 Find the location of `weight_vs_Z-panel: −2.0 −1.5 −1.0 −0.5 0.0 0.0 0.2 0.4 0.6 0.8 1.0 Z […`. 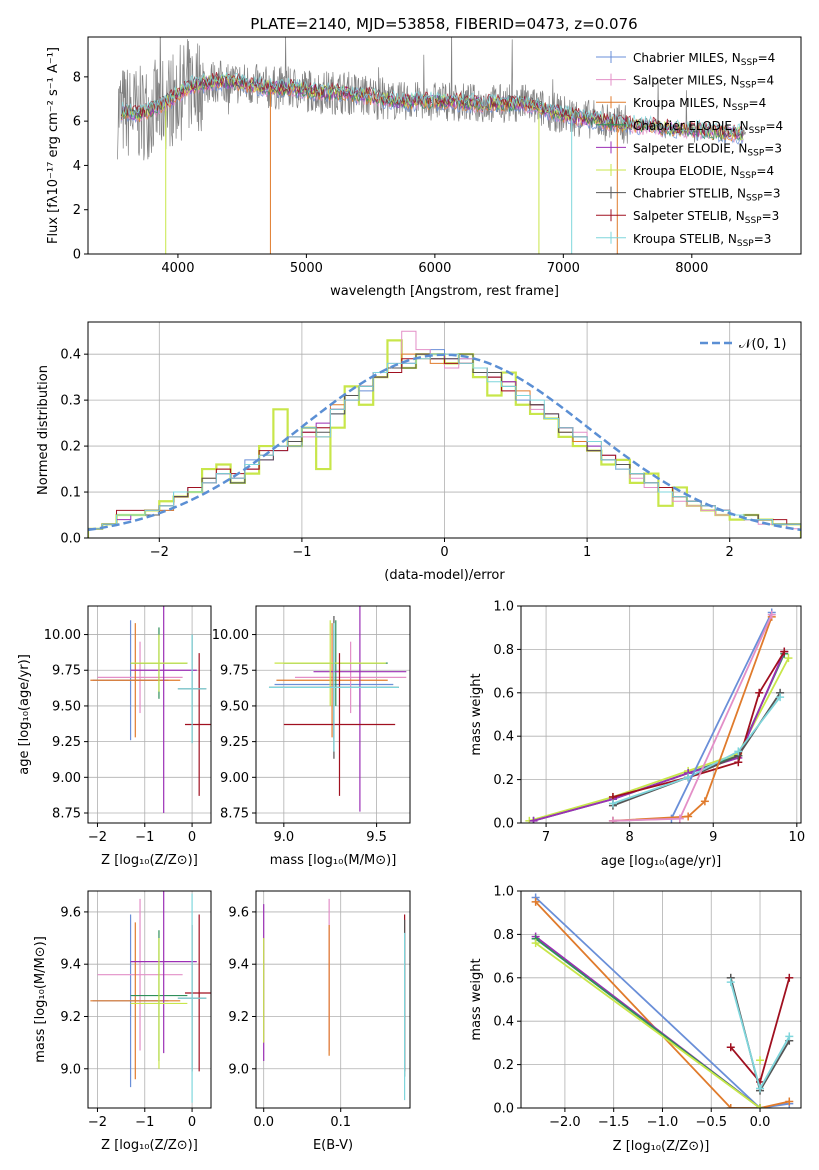

weight_vs_Z-panel: −2.0 −1.5 −1.0 −0.5 0.0 0.0 0.2 0.4 0.6 0.8 1.0 Z [… is located at coordinates (635, 1019).